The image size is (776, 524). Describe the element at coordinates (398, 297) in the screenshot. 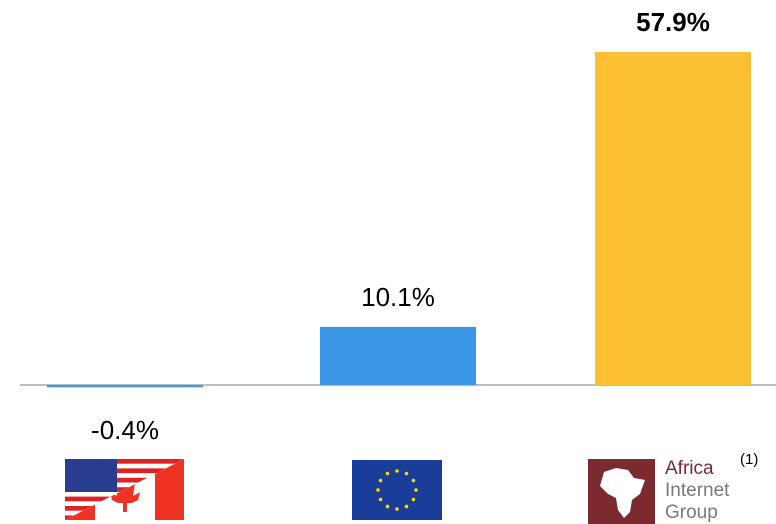

I see `value-label: 10.1%` at that location.